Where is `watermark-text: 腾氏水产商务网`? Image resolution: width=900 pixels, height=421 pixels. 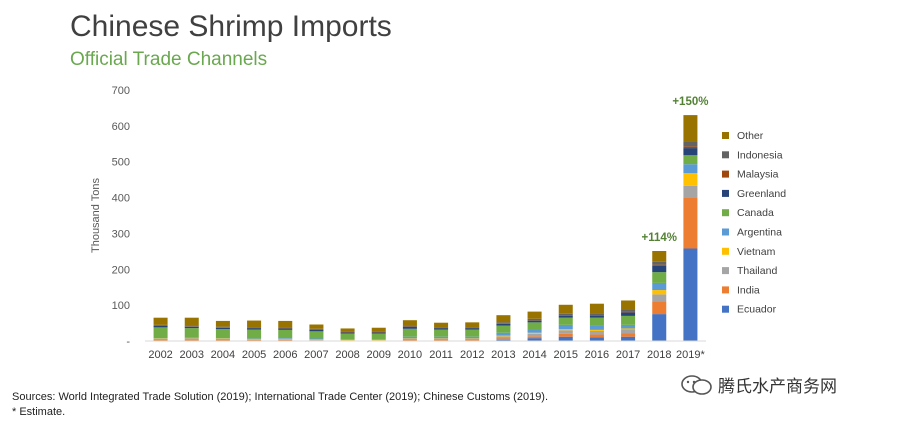 watermark-text: 腾氏水产商务网 is located at coordinates (777, 386).